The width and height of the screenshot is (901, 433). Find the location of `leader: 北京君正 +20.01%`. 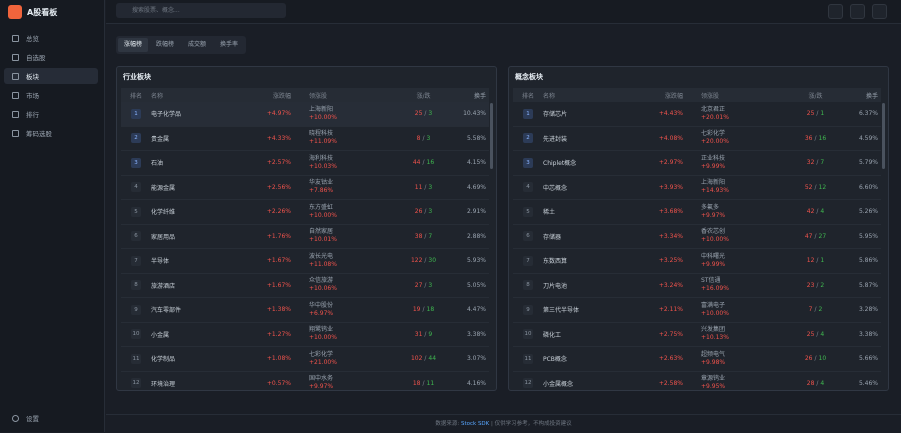

leader: 北京君正 +20.01% is located at coordinates (747, 114).